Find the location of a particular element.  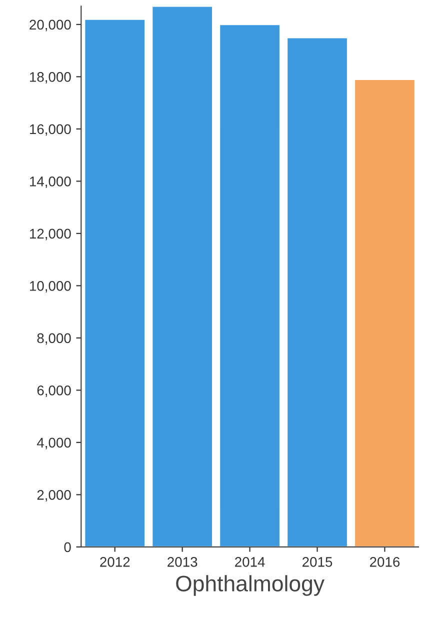

y-tick-label: 4,000 is located at coordinates (53, 444).